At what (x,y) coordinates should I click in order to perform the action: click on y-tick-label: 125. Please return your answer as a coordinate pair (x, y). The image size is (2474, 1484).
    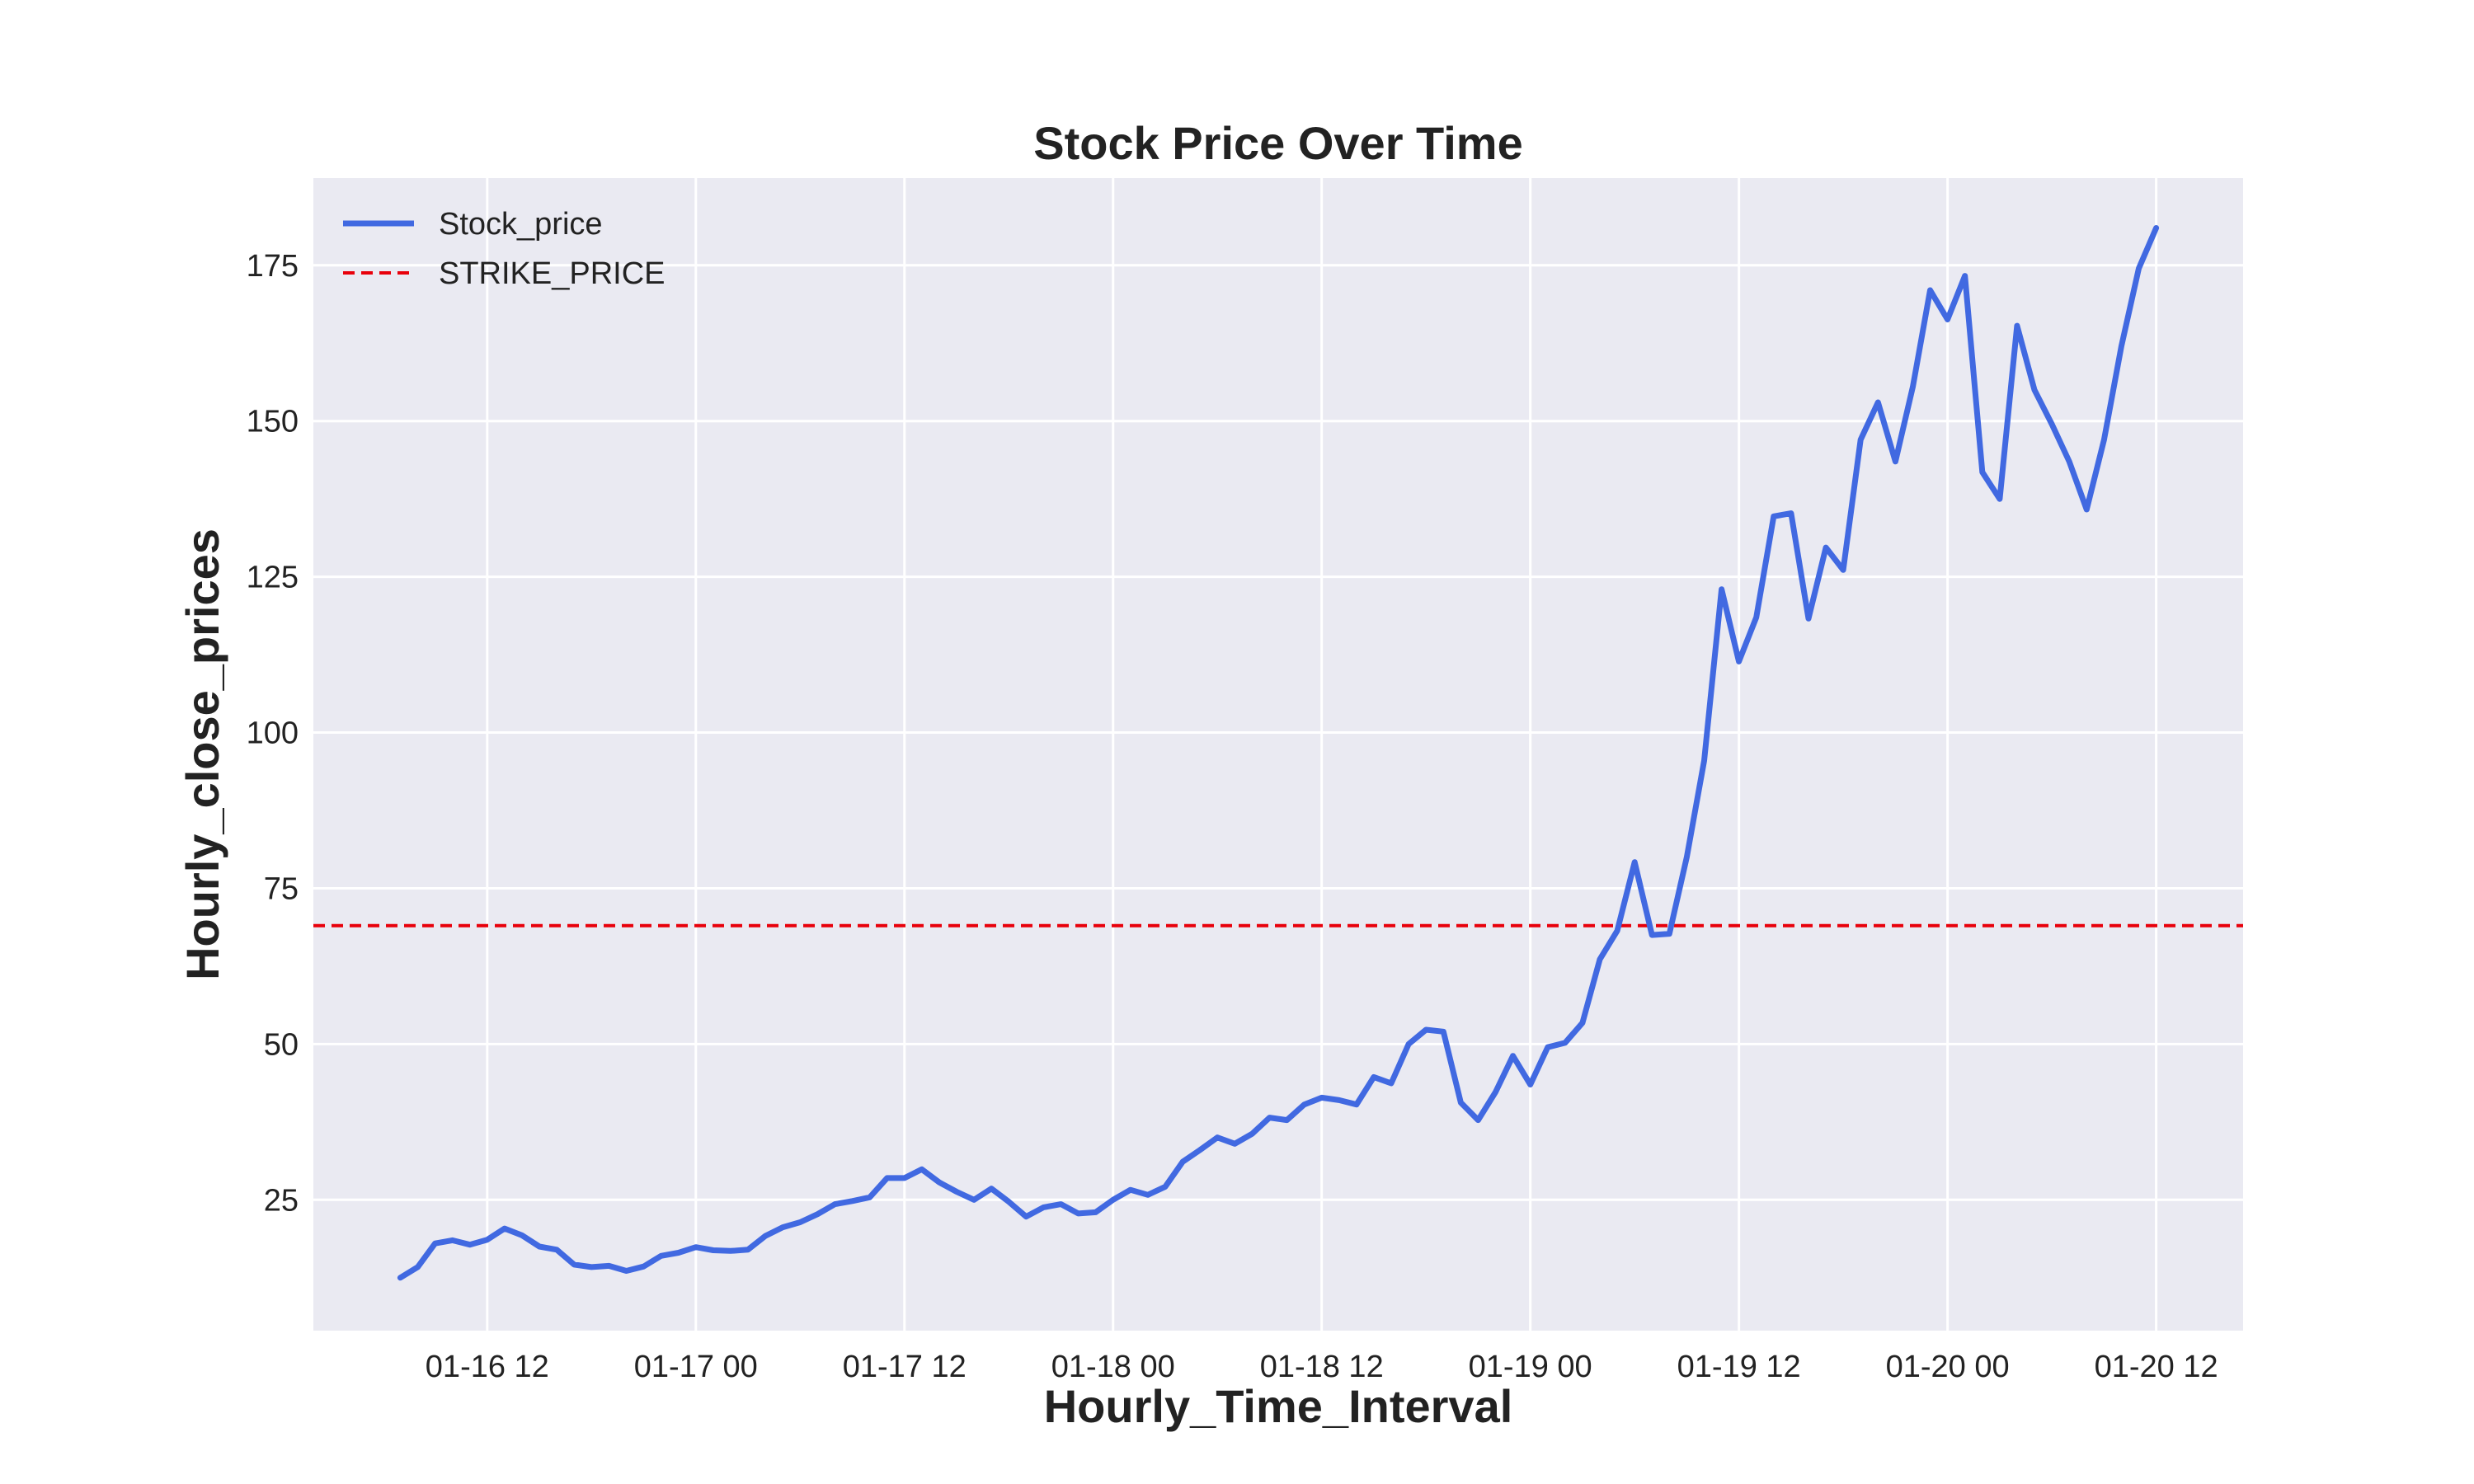
    Looking at the image, I should click on (273, 578).